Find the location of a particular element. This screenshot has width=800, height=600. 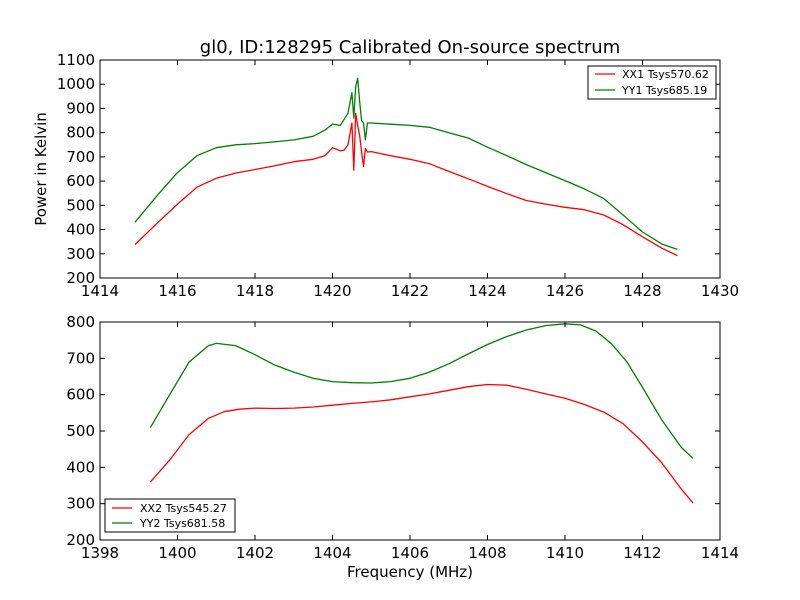

bottom-plot-xlabel: Frequency (MHz) is located at coordinates (410, 572).